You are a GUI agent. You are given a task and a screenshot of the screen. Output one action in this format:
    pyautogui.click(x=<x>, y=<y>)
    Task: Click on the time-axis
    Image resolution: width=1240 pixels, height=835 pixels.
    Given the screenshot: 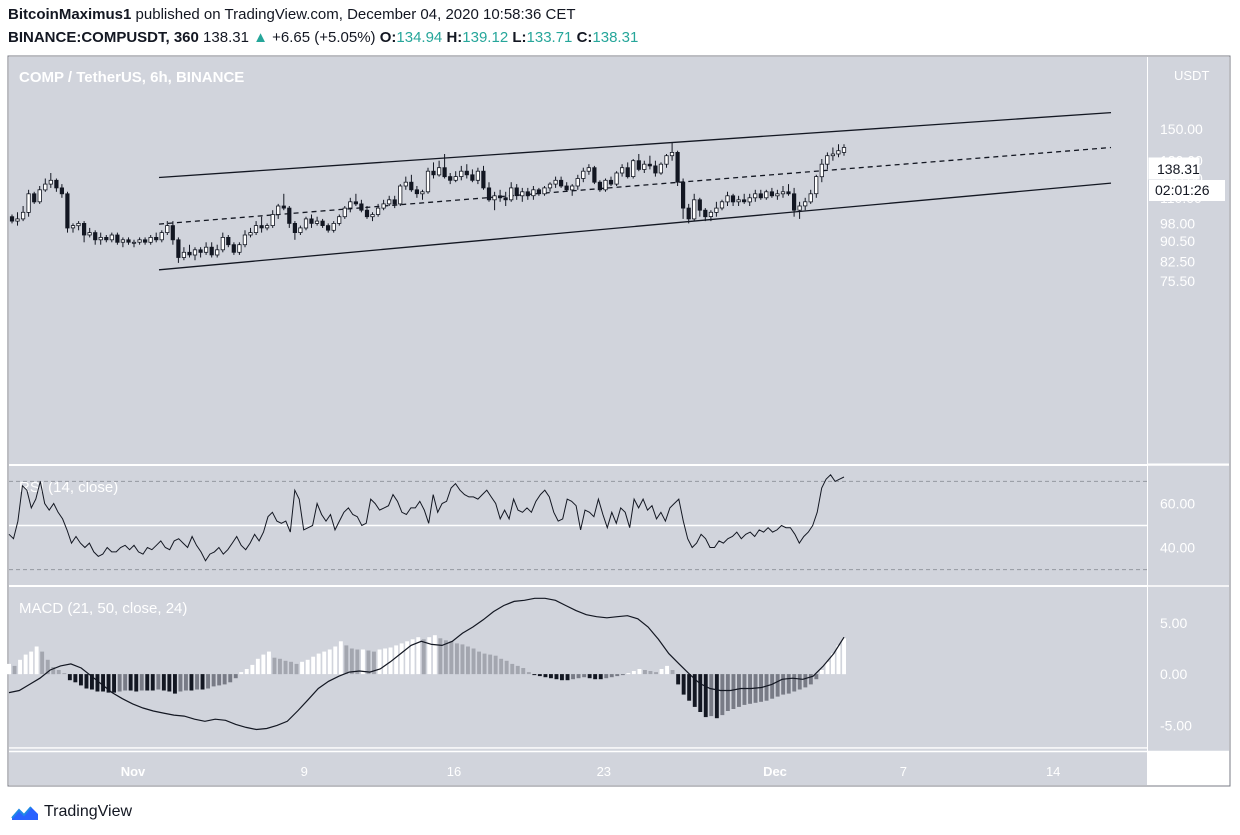 What is the action you would take?
    pyautogui.click(x=578, y=768)
    